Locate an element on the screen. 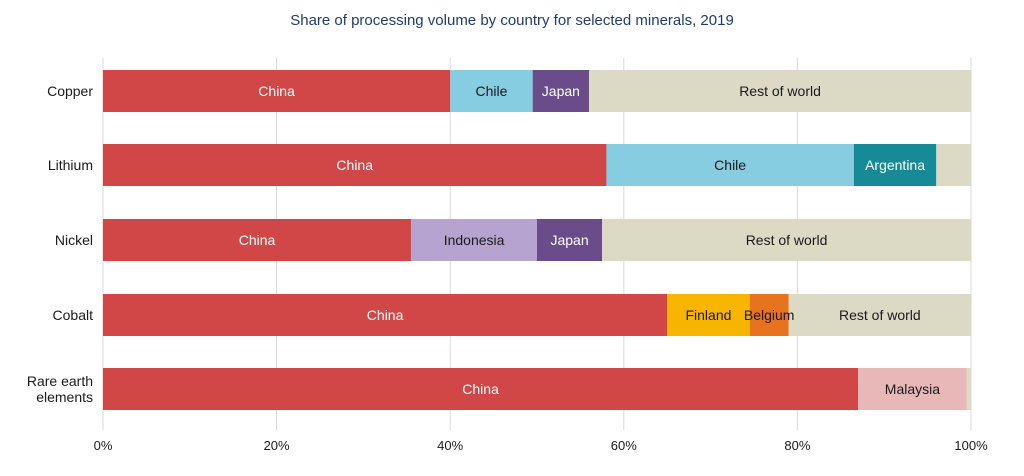  bar-segment-label: Finland is located at coordinates (708, 315).